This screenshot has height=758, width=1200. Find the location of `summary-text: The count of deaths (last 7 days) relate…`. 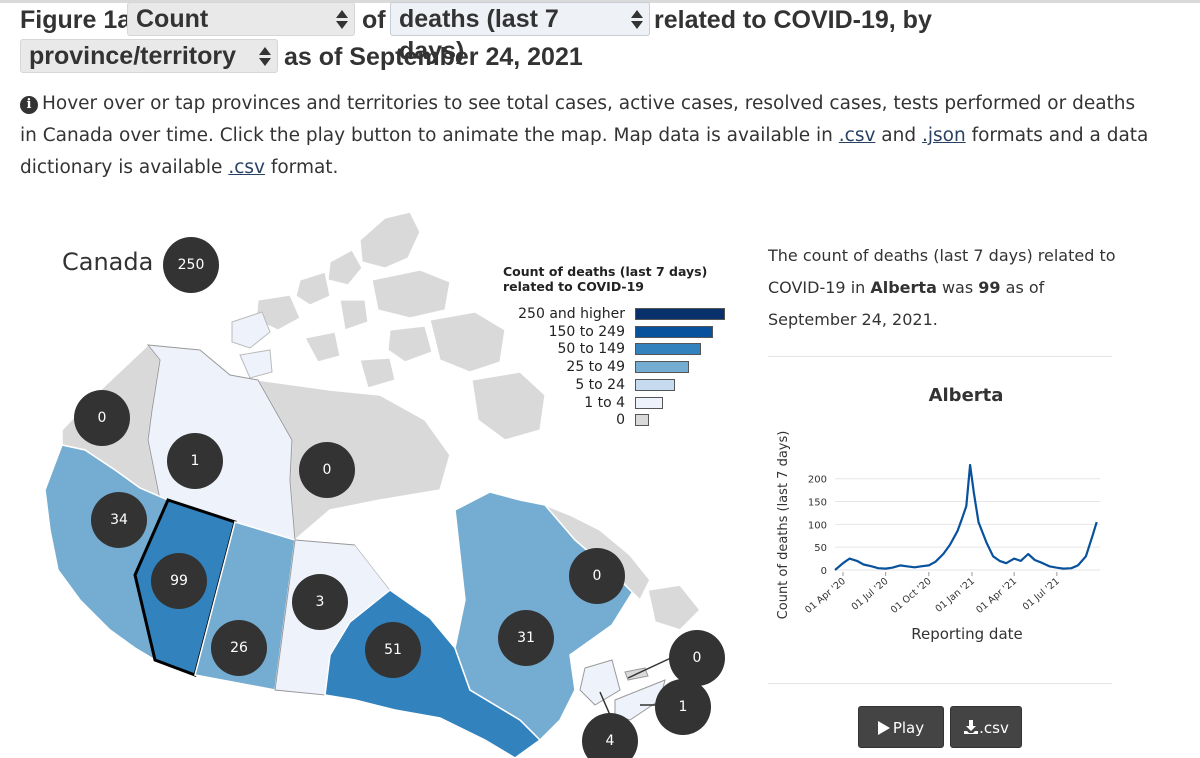

summary-text: The count of deaths (last 7 days) relate… is located at coordinates (943, 288).